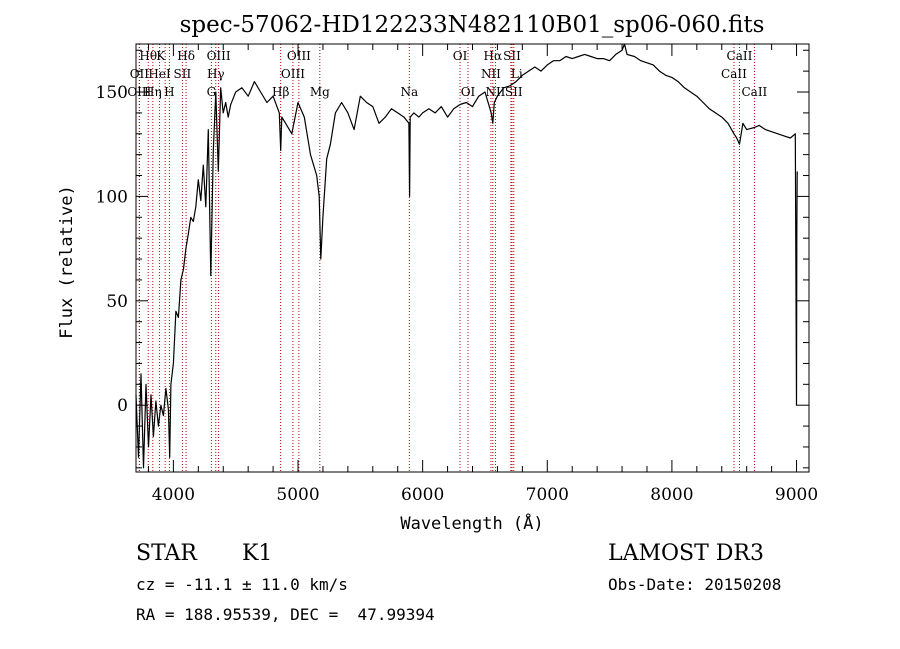 Image resolution: width=900 pixels, height=649 pixels. Describe the element at coordinates (671, 495) in the screenshot. I see `x-tick-label: 8000` at that location.